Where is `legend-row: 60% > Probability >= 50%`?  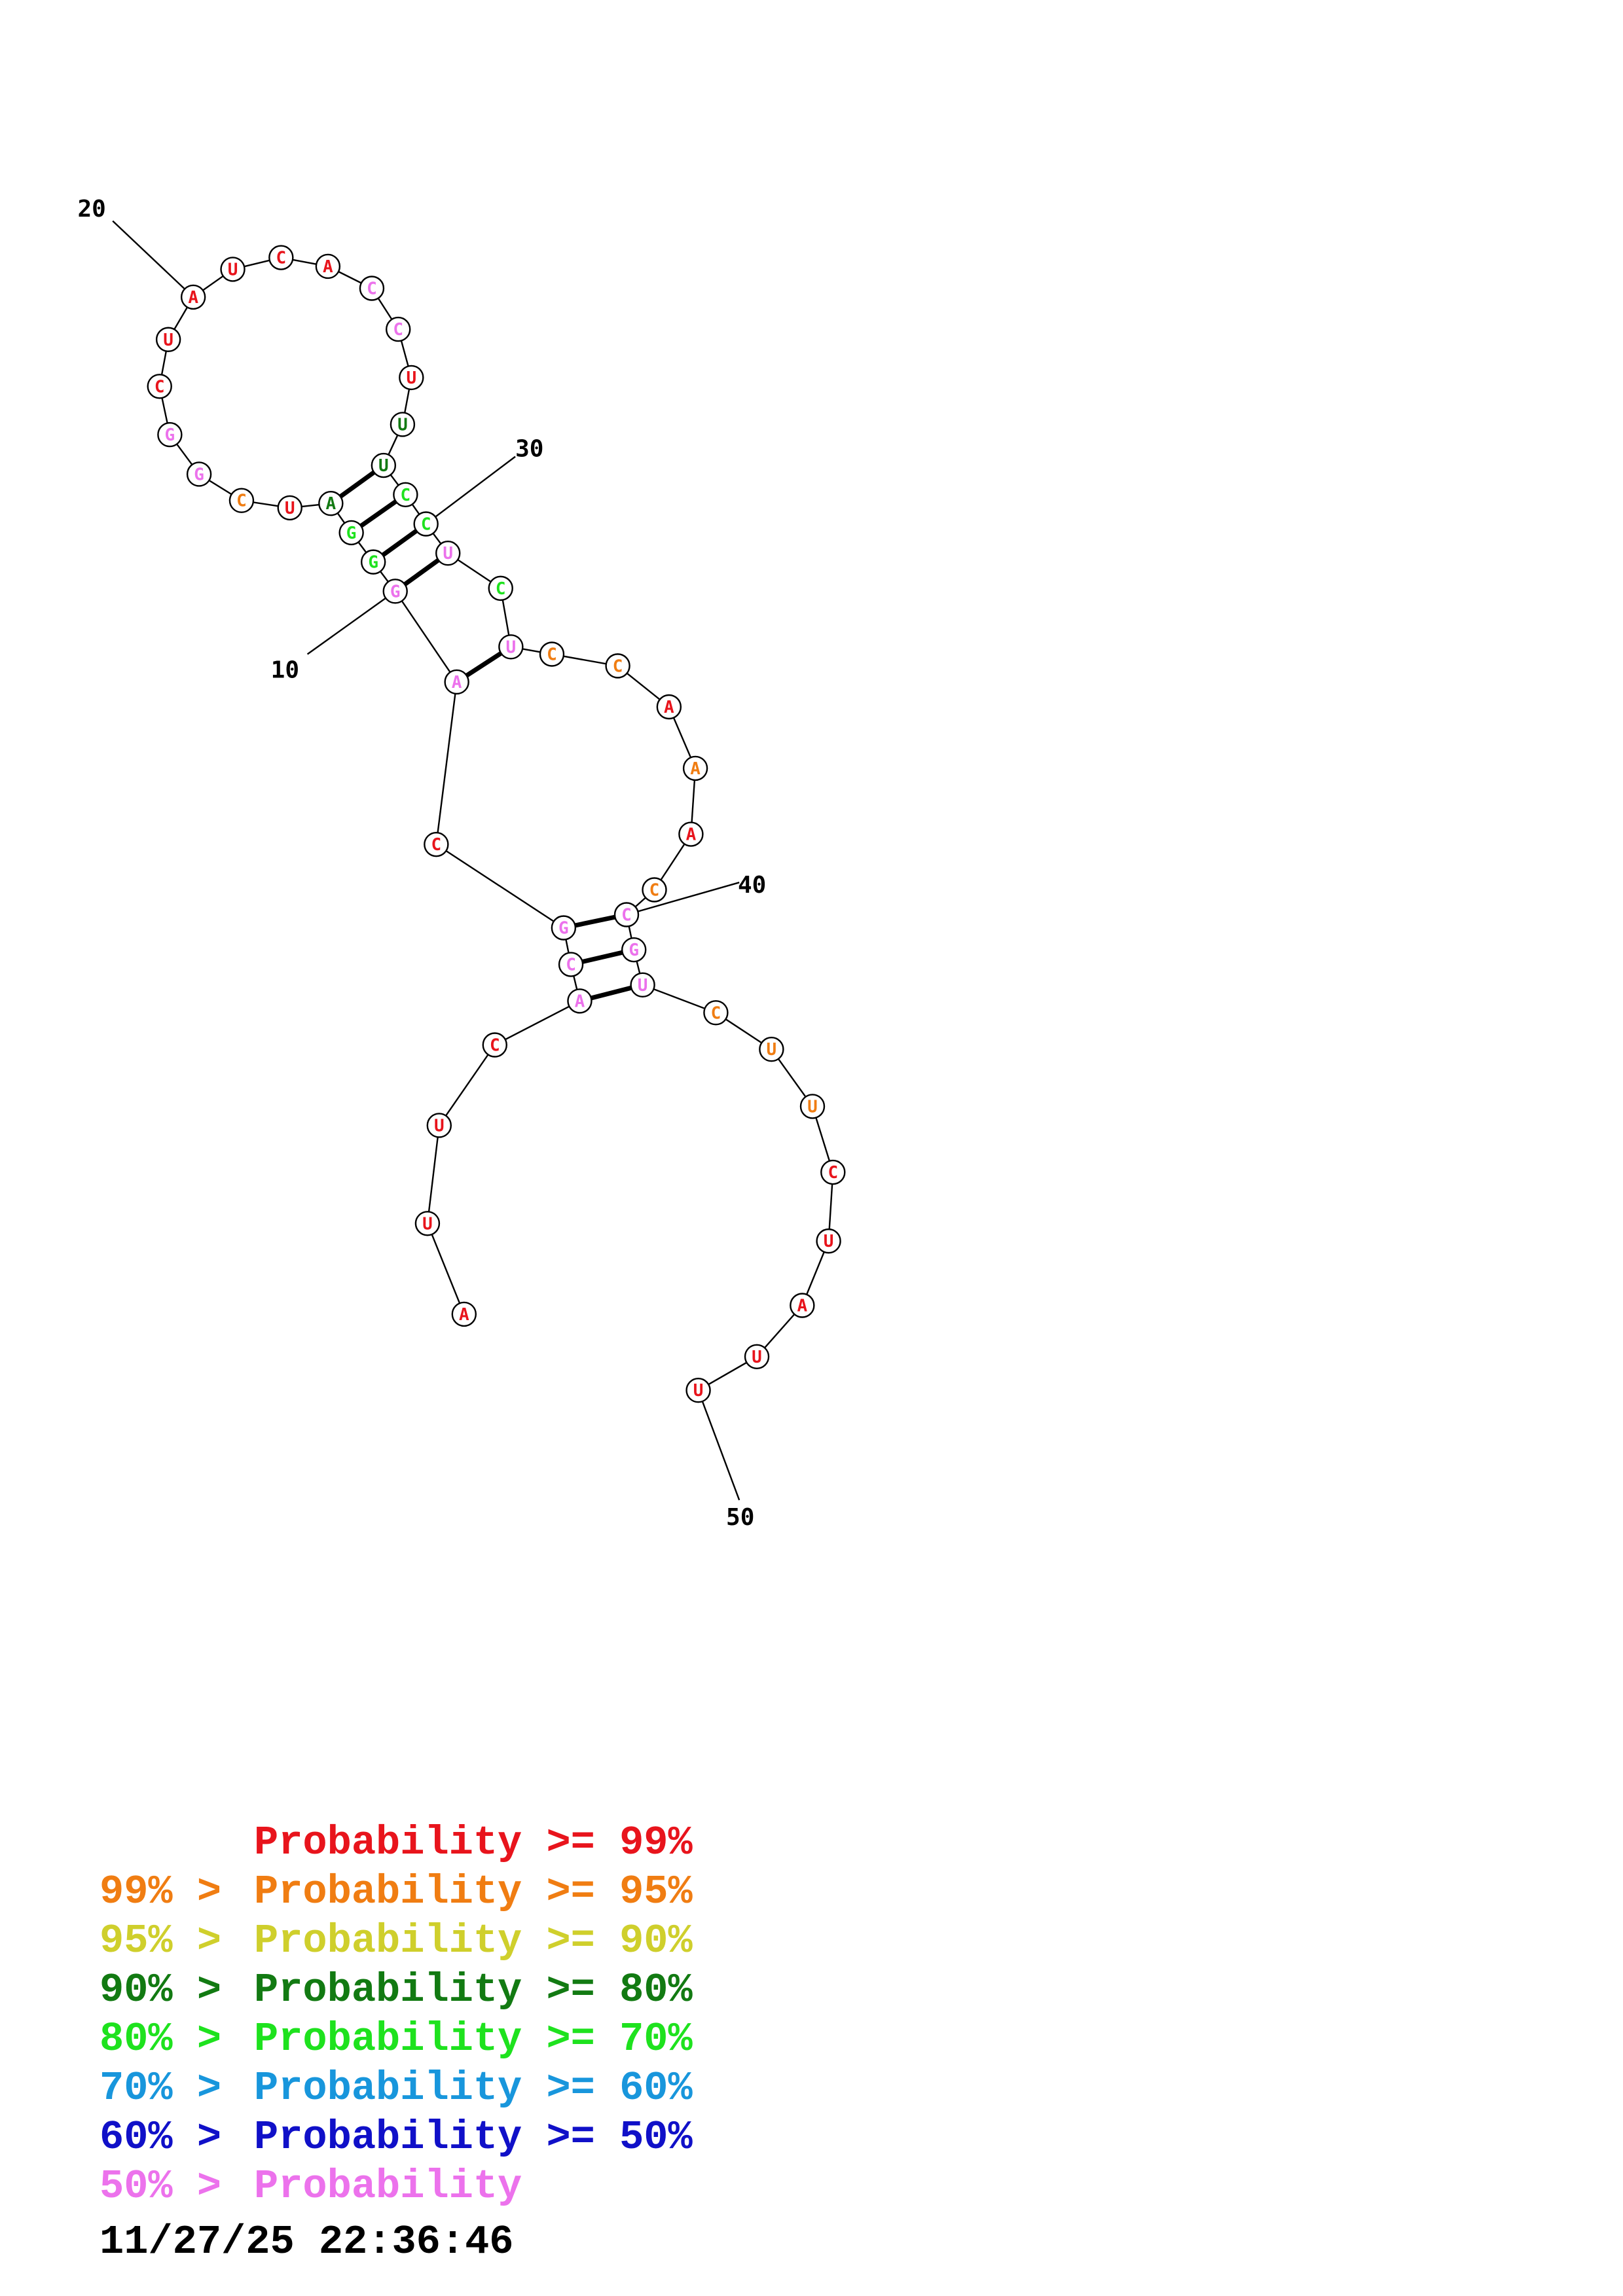 legend-row: 60% > Probability >= 50% is located at coordinates (396, 2137).